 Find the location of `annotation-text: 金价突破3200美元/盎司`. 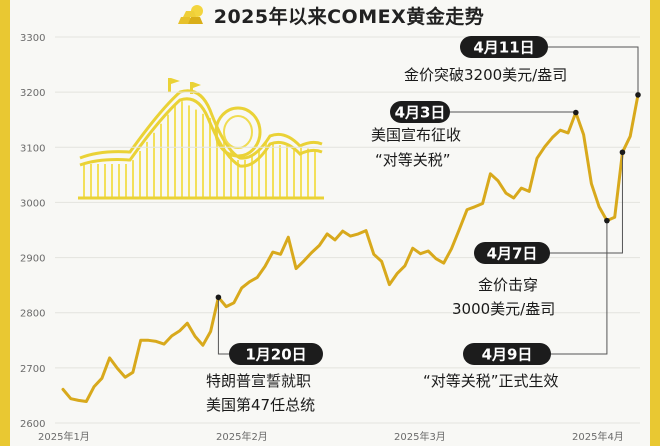

annotation-text: 金价突破3200美元/盎司 is located at coordinates (485, 75).